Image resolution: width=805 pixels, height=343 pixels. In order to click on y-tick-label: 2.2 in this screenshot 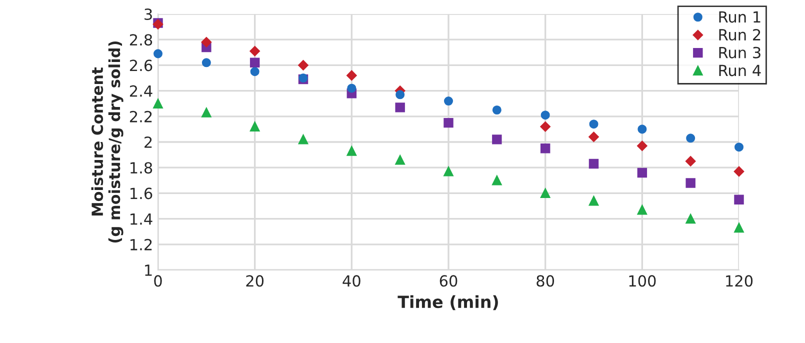, I will do `click(141, 116)`.